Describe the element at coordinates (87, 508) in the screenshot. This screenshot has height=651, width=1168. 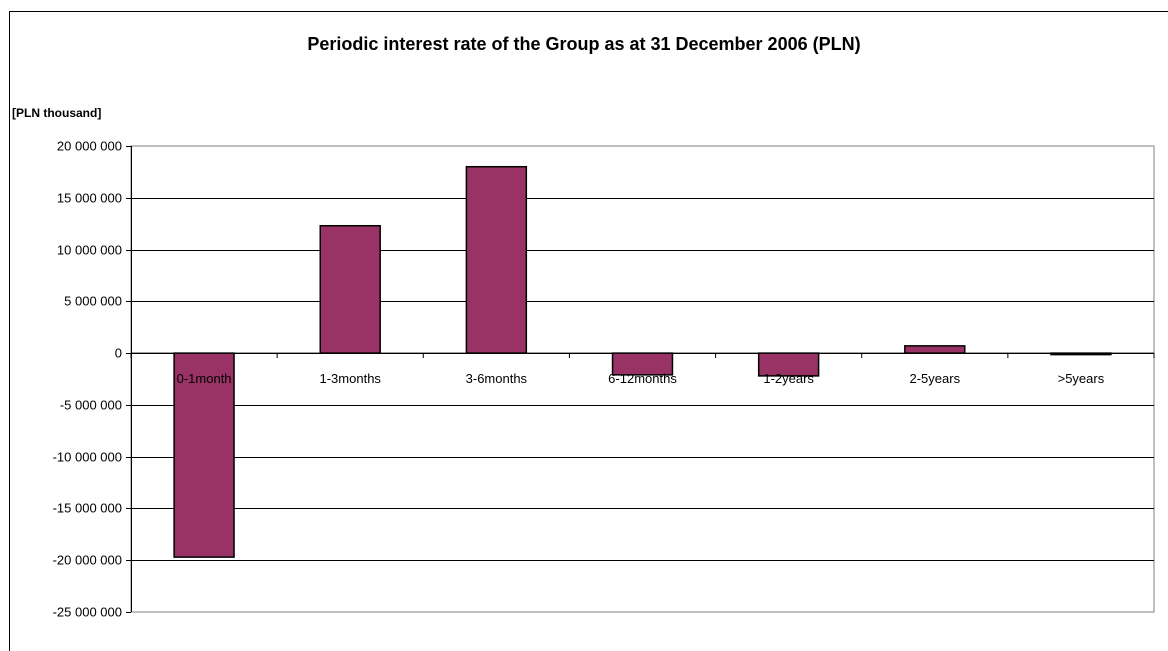
I see `y-tick-label: -15 000 000` at that location.